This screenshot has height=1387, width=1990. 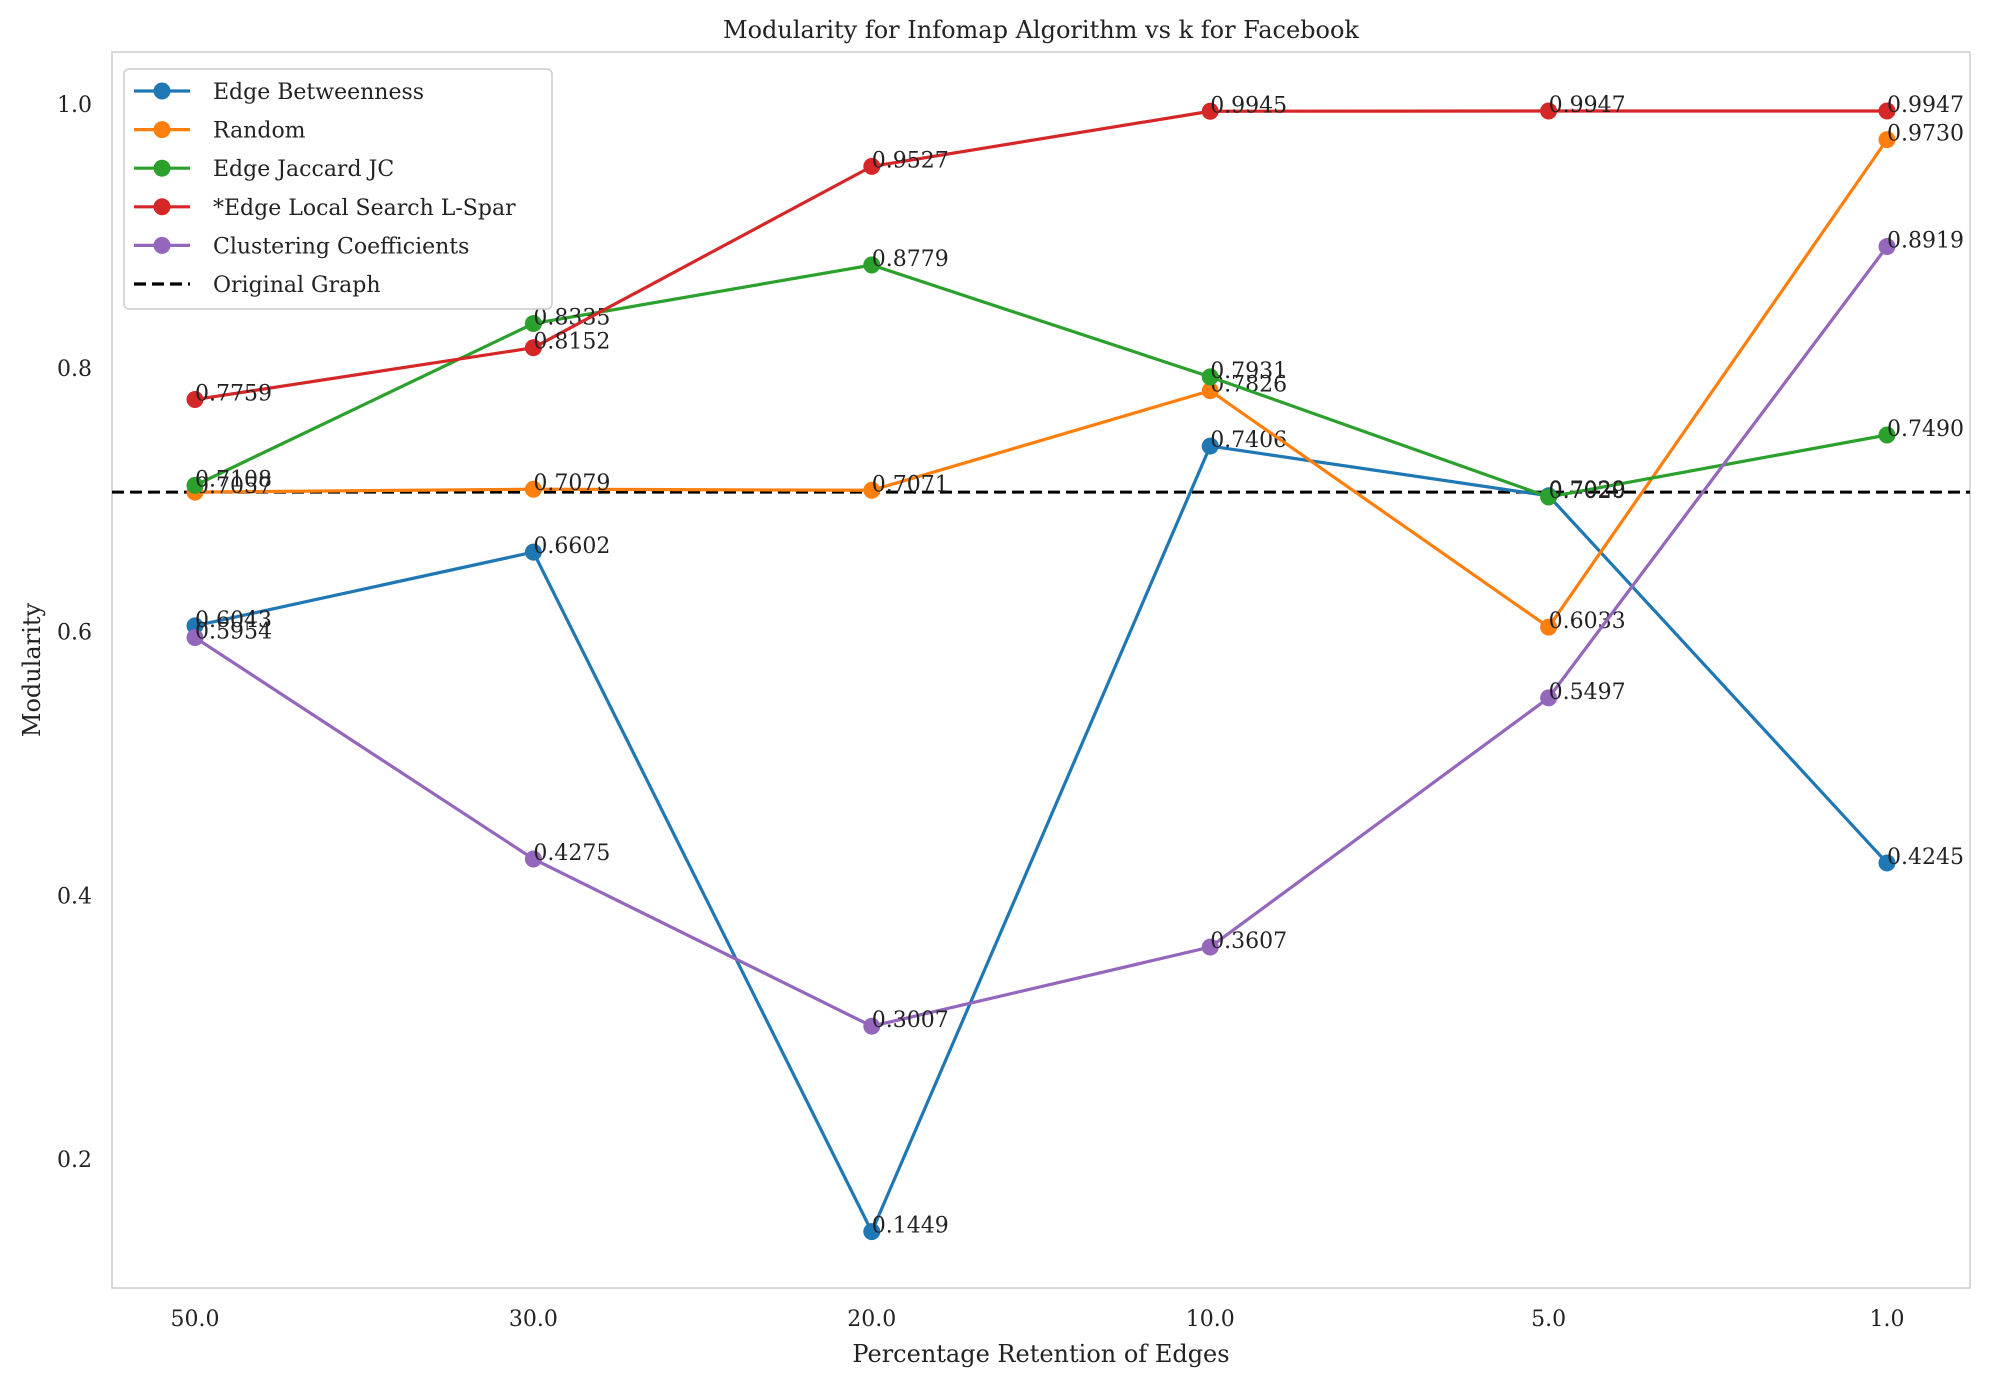 What do you see at coordinates (74, 896) in the screenshot?
I see `y-tick-label: 0.4` at bounding box center [74, 896].